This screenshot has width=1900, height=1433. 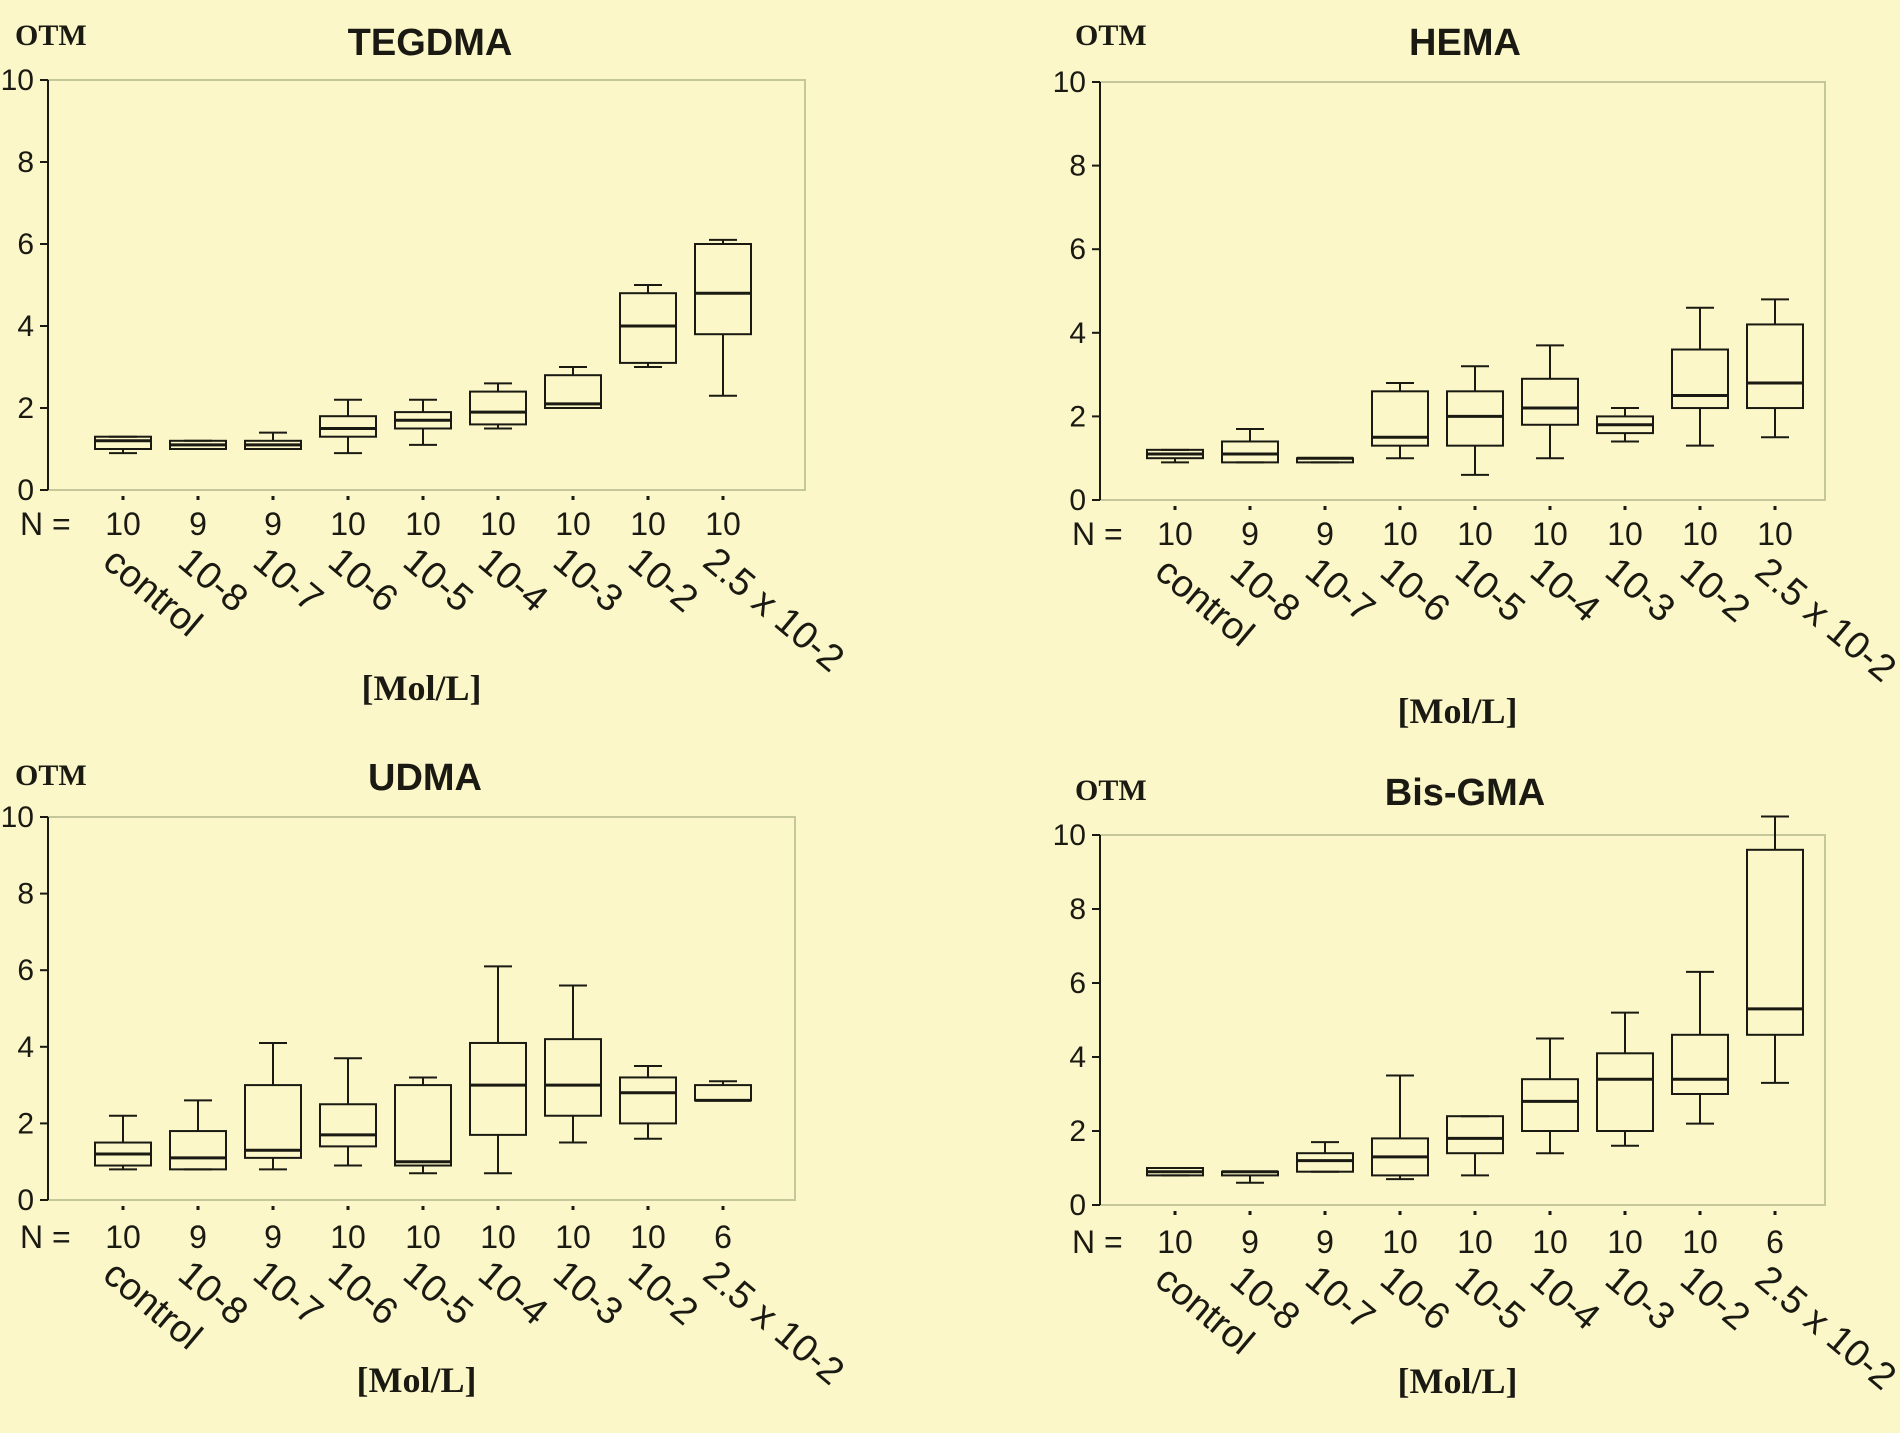 I want to click on x-category-label: 10-3, so click(x=587, y=580).